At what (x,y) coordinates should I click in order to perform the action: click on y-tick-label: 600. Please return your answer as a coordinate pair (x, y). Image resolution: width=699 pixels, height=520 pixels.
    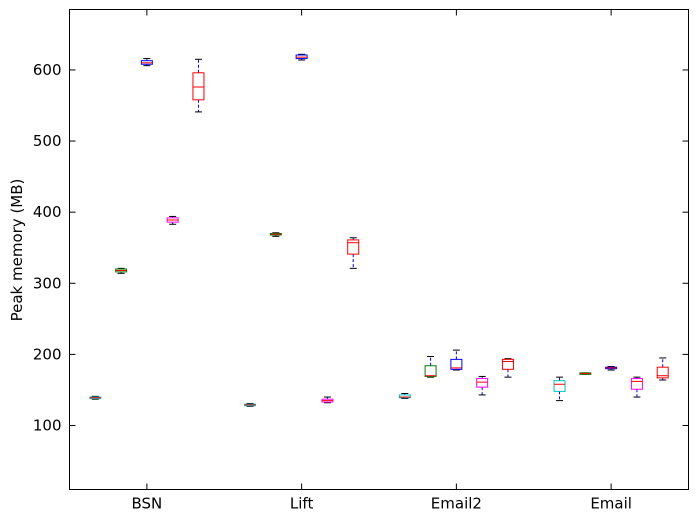
    Looking at the image, I should click on (47, 70).